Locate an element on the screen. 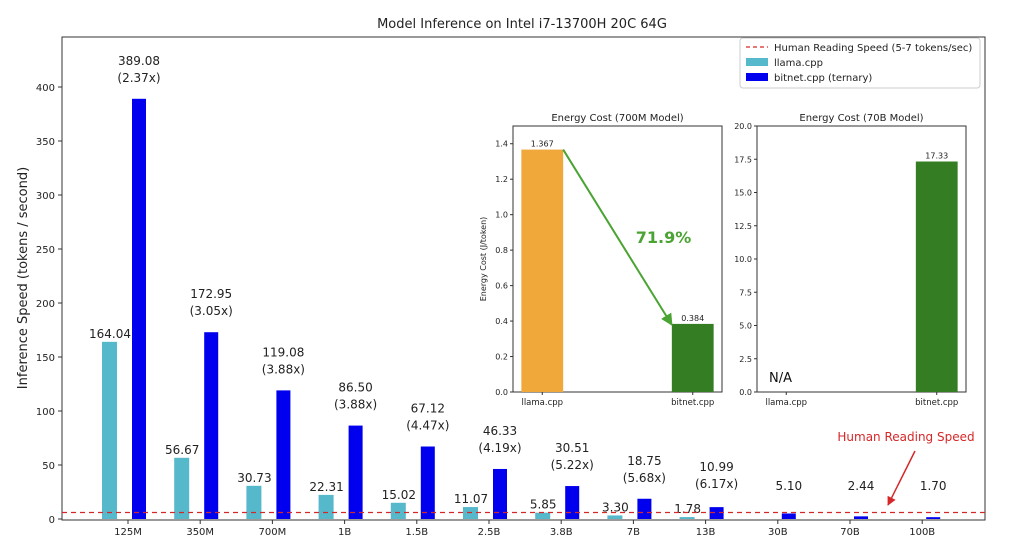 The height and width of the screenshot is (555, 1024). bar-label-llama: 5.85 is located at coordinates (543, 505).